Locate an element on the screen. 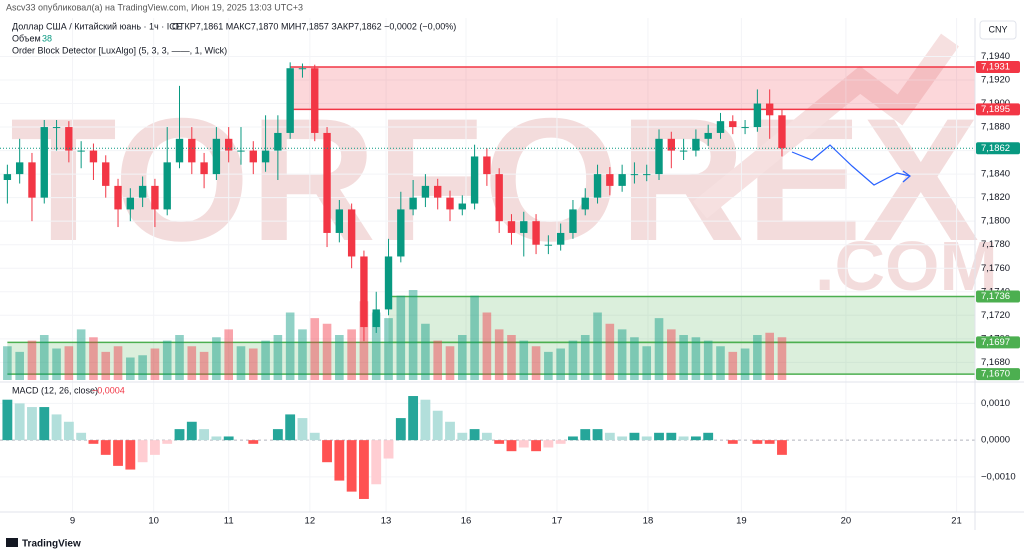 The width and height of the screenshot is (1024, 555). x-tick-label: 18 is located at coordinates (648, 521).